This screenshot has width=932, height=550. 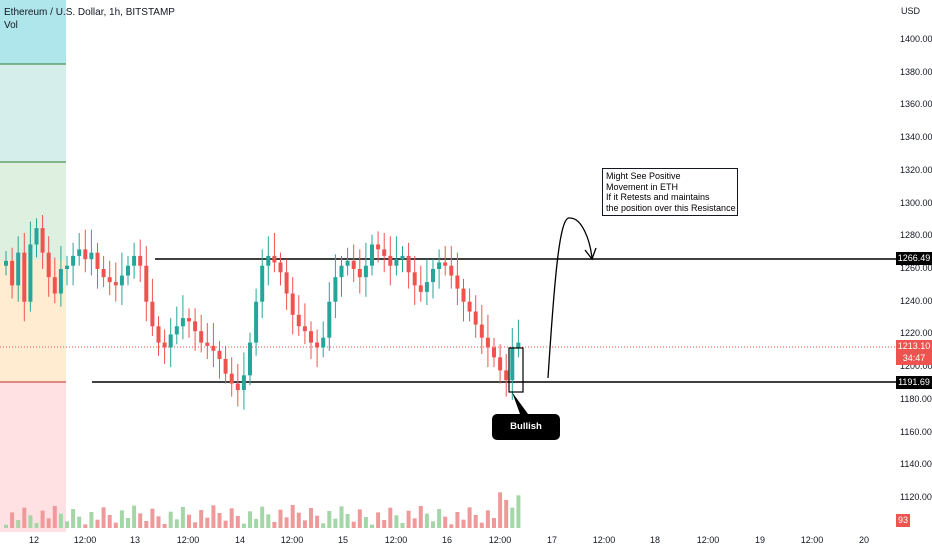 What do you see at coordinates (903, 520) in the screenshot?
I see `volume-value-tag: 93` at bounding box center [903, 520].